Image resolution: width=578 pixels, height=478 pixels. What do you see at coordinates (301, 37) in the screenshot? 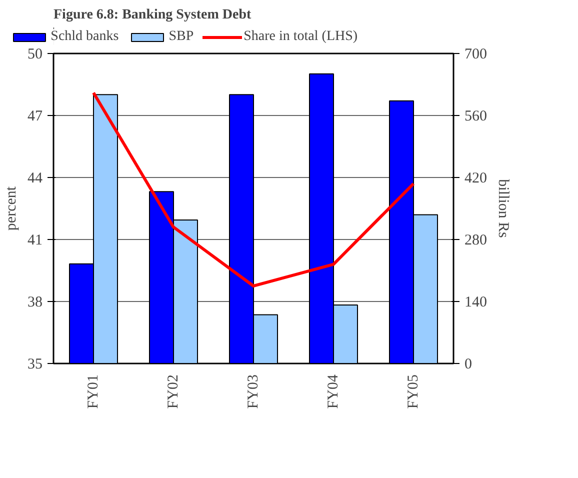
I see `legend-label: Share in total (LHS)` at bounding box center [301, 37].